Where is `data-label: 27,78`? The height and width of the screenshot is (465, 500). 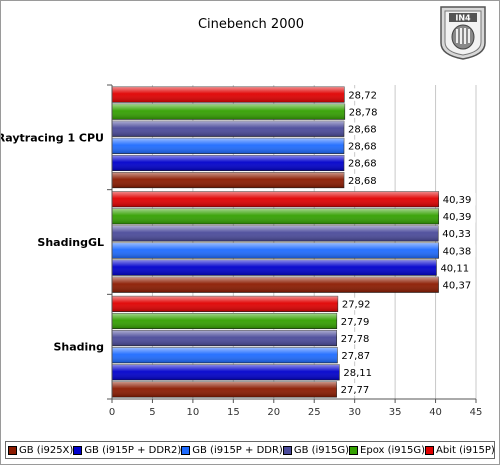 data-label: 27,78 is located at coordinates (355, 339).